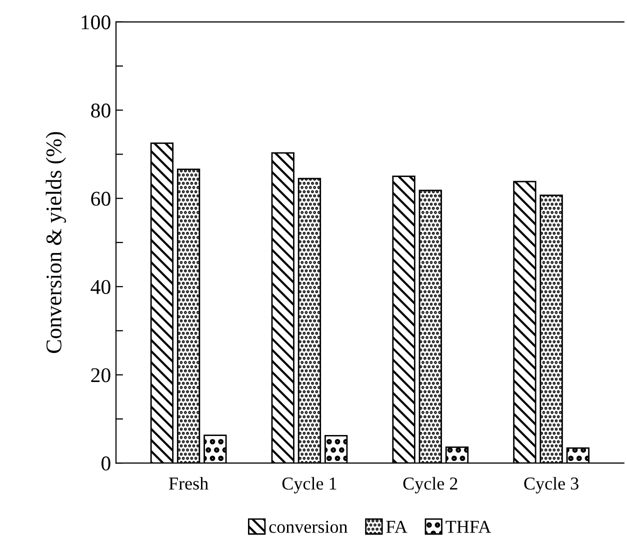 This screenshot has height=548, width=627. I want to click on x-tick-label: Cycle 2, so click(430, 485).